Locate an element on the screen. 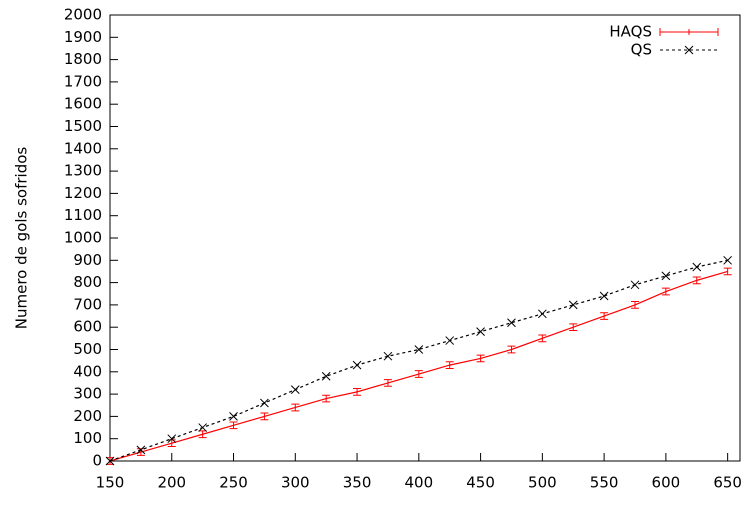 This screenshot has height=528, width=751. x-tick-label: 450 is located at coordinates (480, 483).